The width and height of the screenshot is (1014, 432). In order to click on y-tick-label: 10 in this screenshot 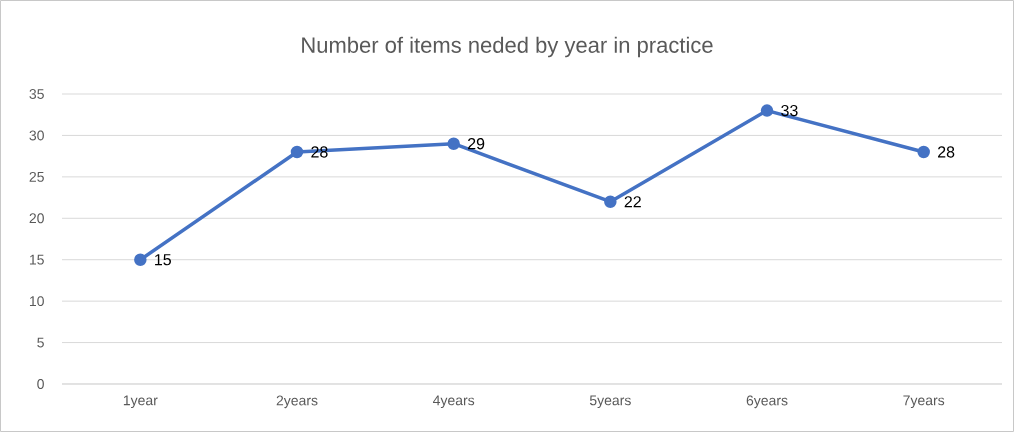, I will do `click(36, 301)`.